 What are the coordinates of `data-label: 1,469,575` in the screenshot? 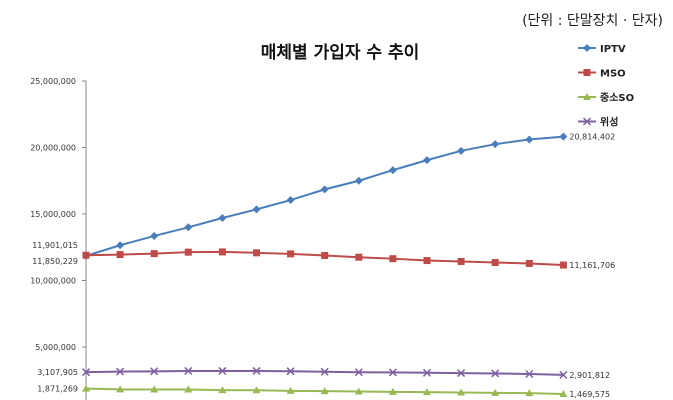 It's located at (589, 394).